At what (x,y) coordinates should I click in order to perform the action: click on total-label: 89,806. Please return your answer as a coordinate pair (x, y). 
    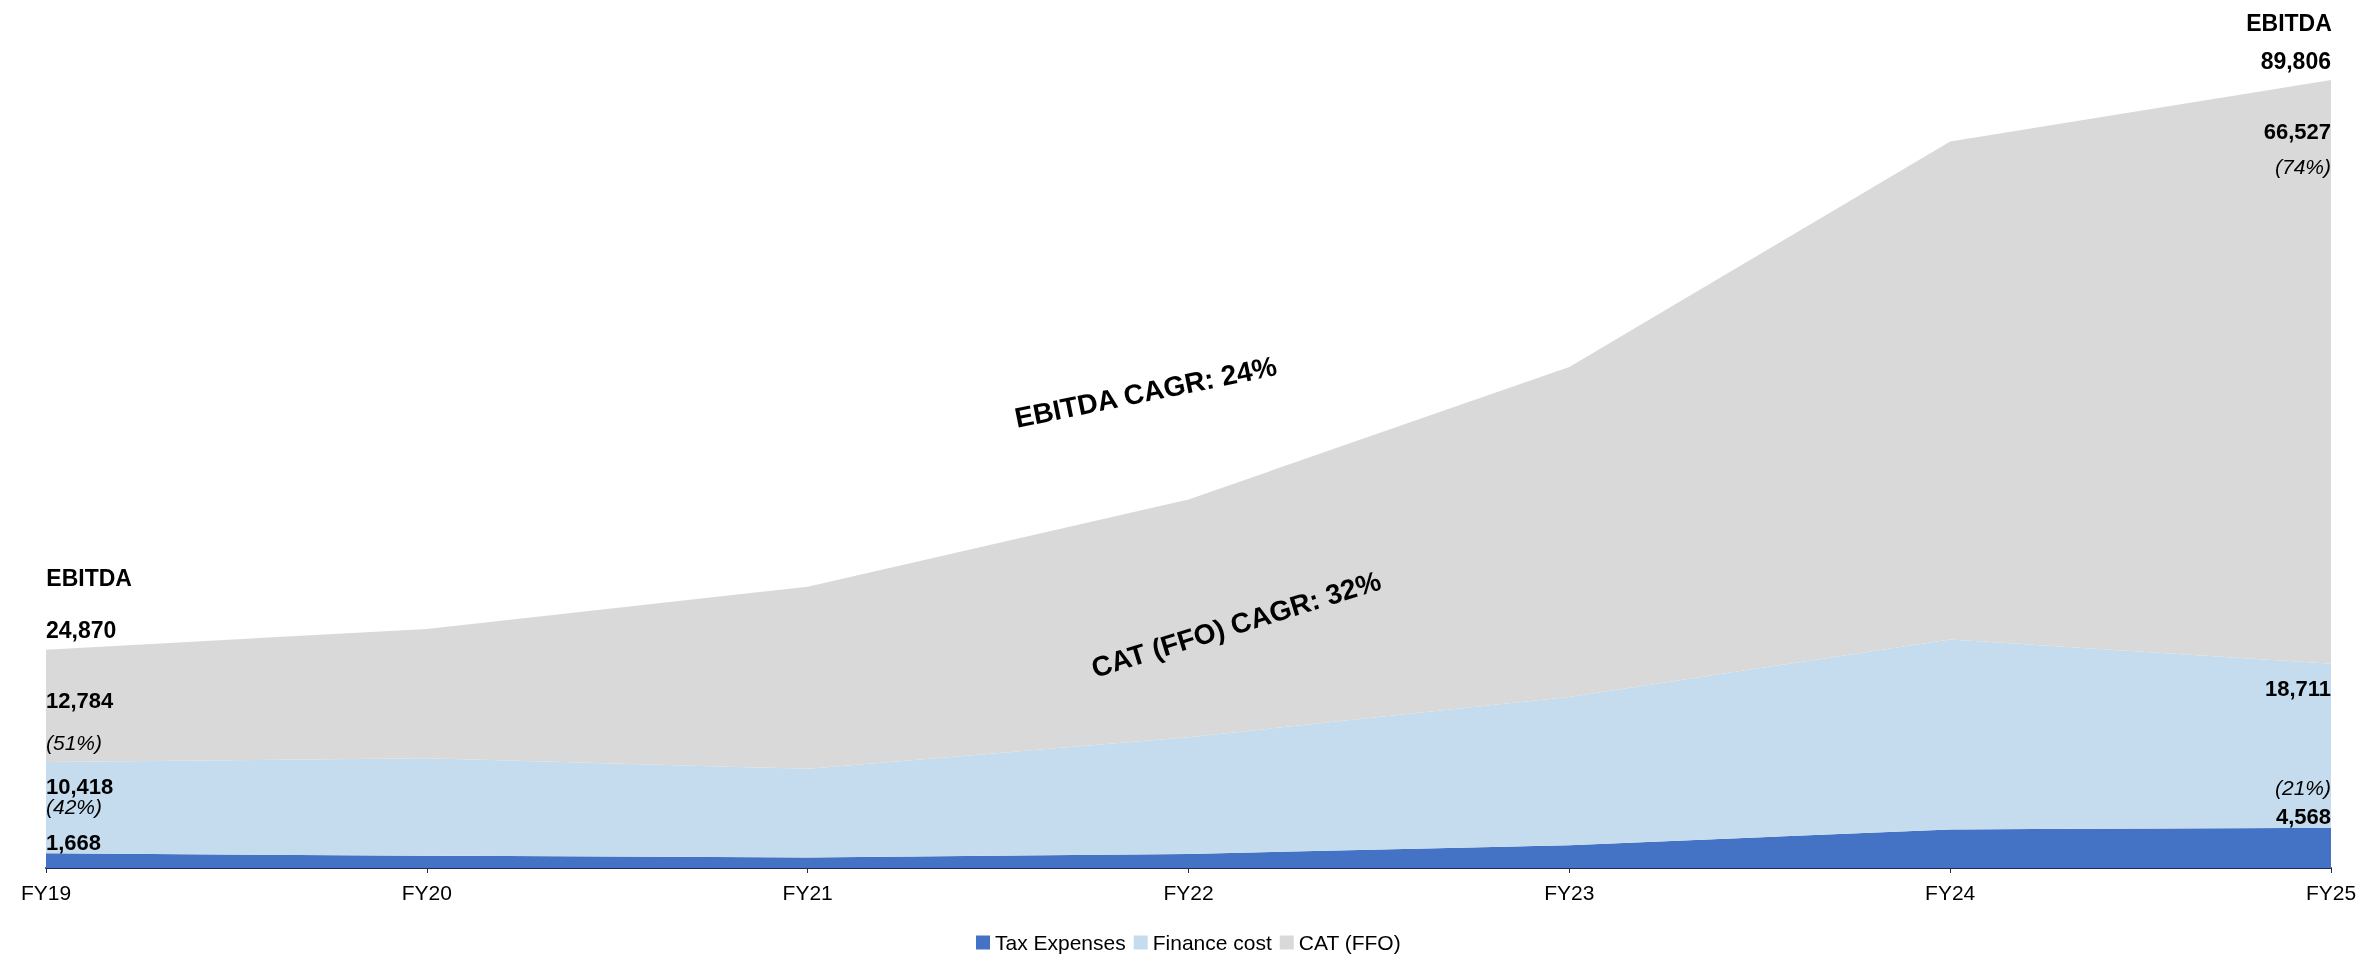
    Looking at the image, I should click on (2295, 60).